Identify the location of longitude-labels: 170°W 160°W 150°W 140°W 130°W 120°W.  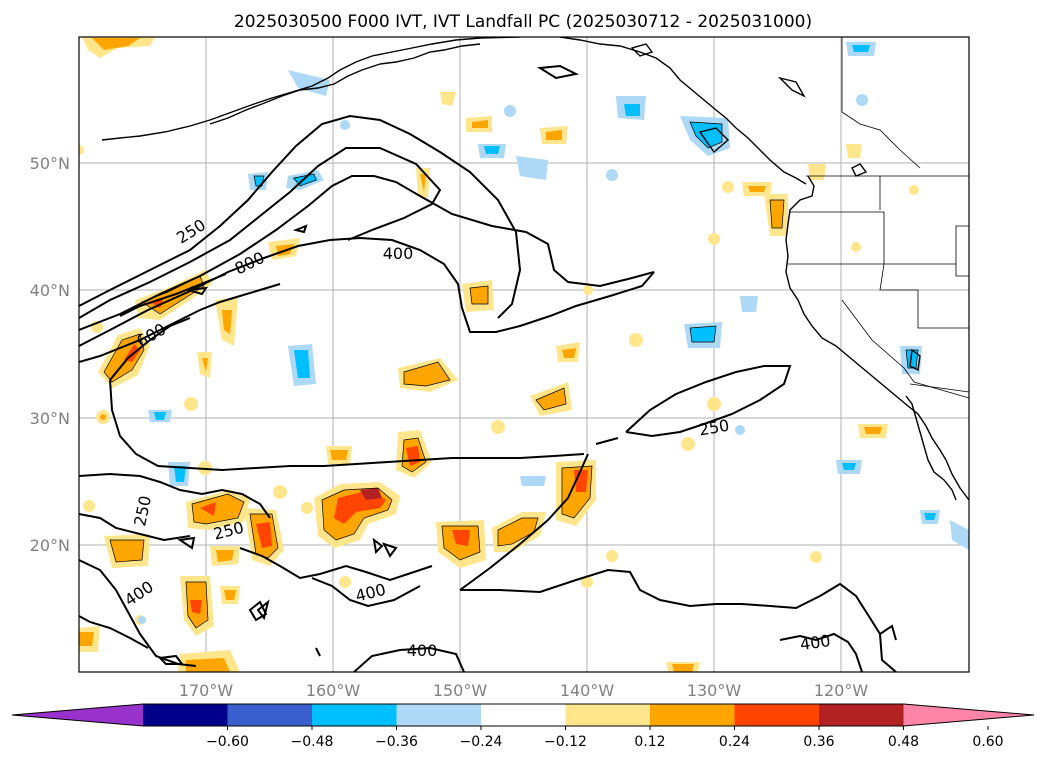
(524, 690).